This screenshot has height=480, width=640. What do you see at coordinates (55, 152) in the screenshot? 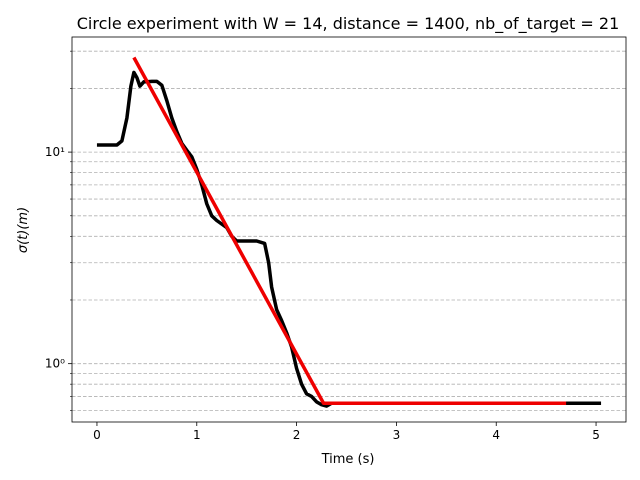
I see `y-tick-label: 10¹` at bounding box center [55, 152].